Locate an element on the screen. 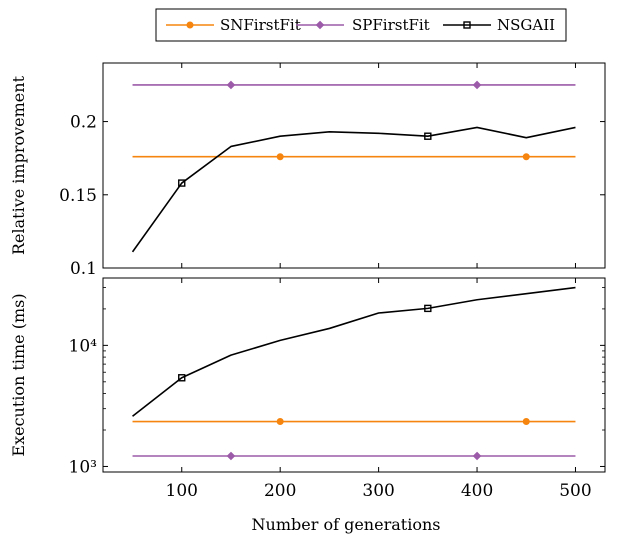 This screenshot has height=535, width=620. legend-item-nsgaii: NSGAII is located at coordinates (499, 25).